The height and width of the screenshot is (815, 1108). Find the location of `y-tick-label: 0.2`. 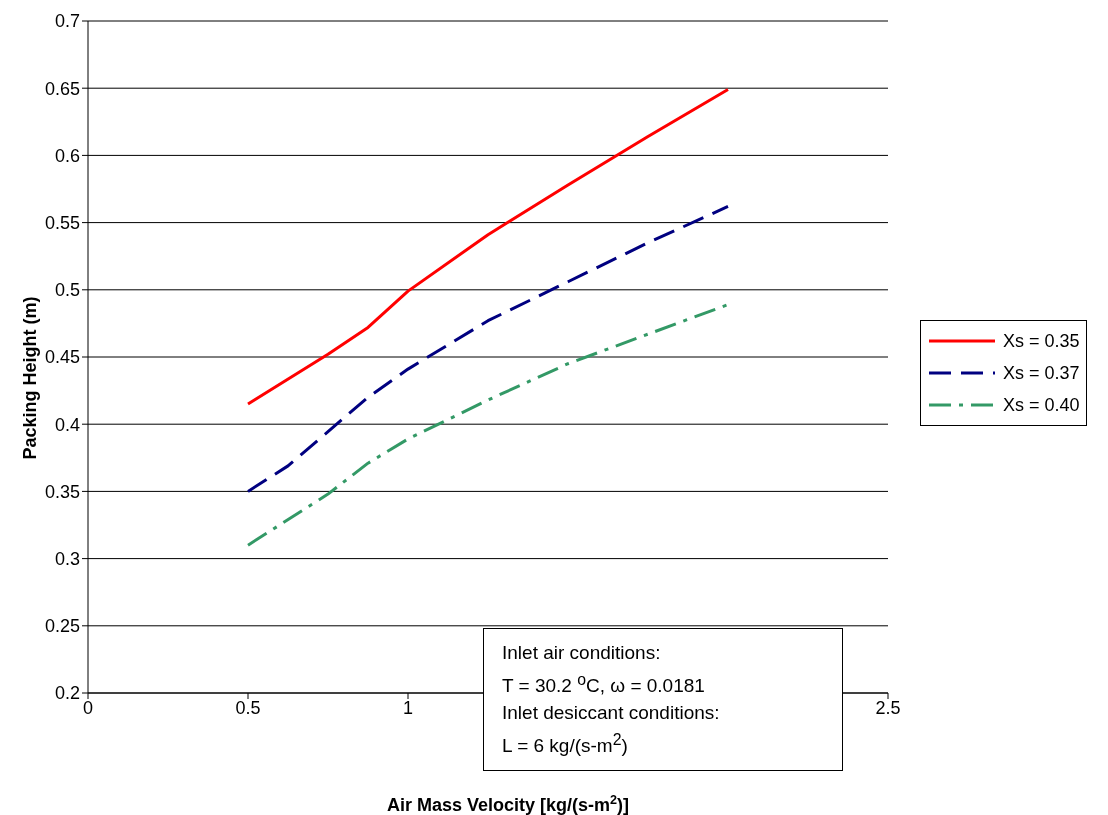

y-tick-label: 0.2 is located at coordinates (67, 693).